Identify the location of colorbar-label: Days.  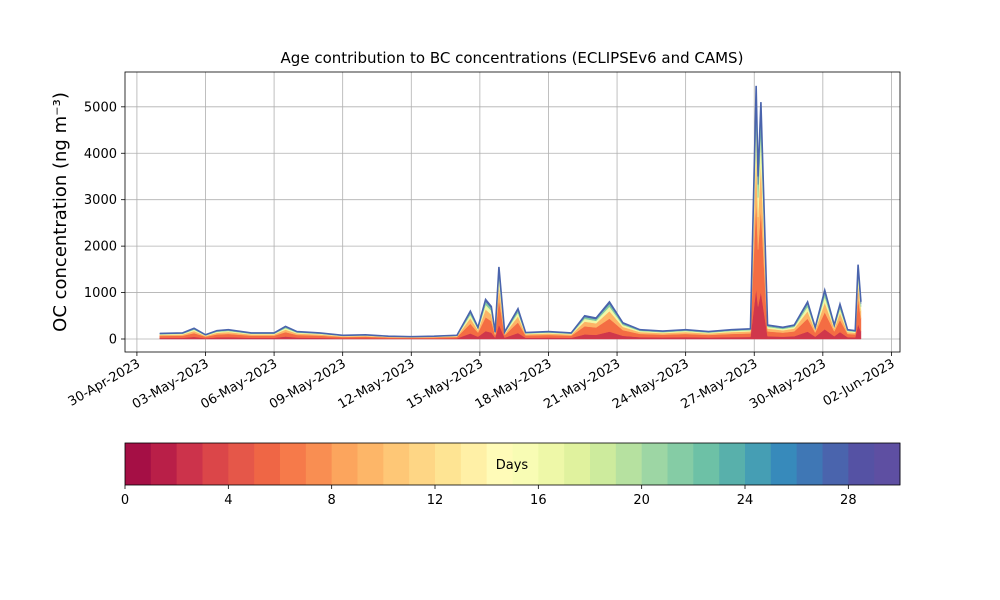
(512, 465).